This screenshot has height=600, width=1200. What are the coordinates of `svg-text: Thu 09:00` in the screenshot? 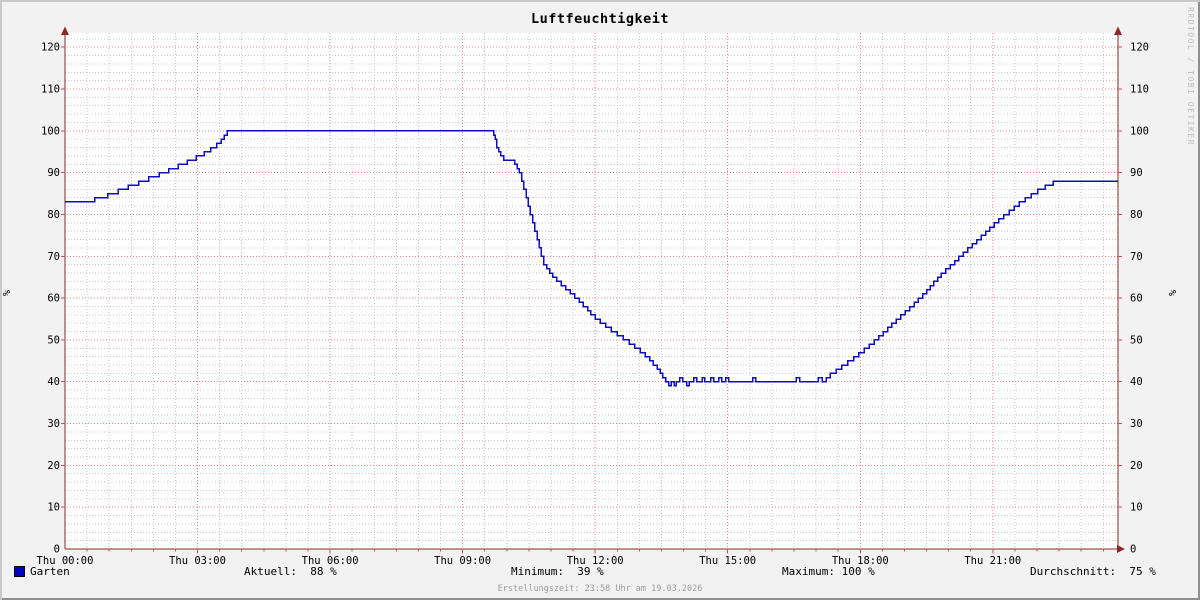 It's located at (462, 561).